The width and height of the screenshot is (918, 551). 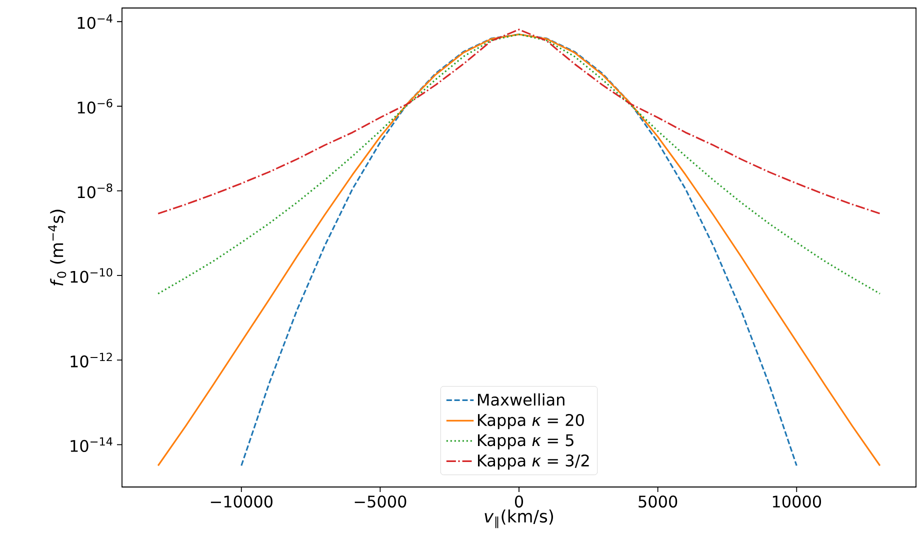 I want to click on x-tick-label: 10000, so click(x=797, y=502).